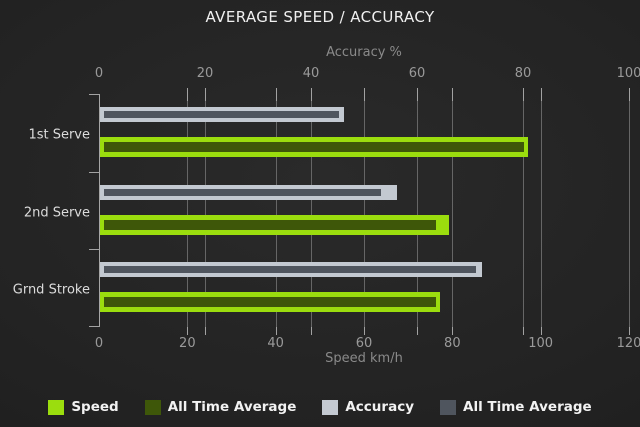 The width and height of the screenshot is (640, 427). Describe the element at coordinates (364, 52) in the screenshot. I see `top-axis-title: Accuracy %` at that location.